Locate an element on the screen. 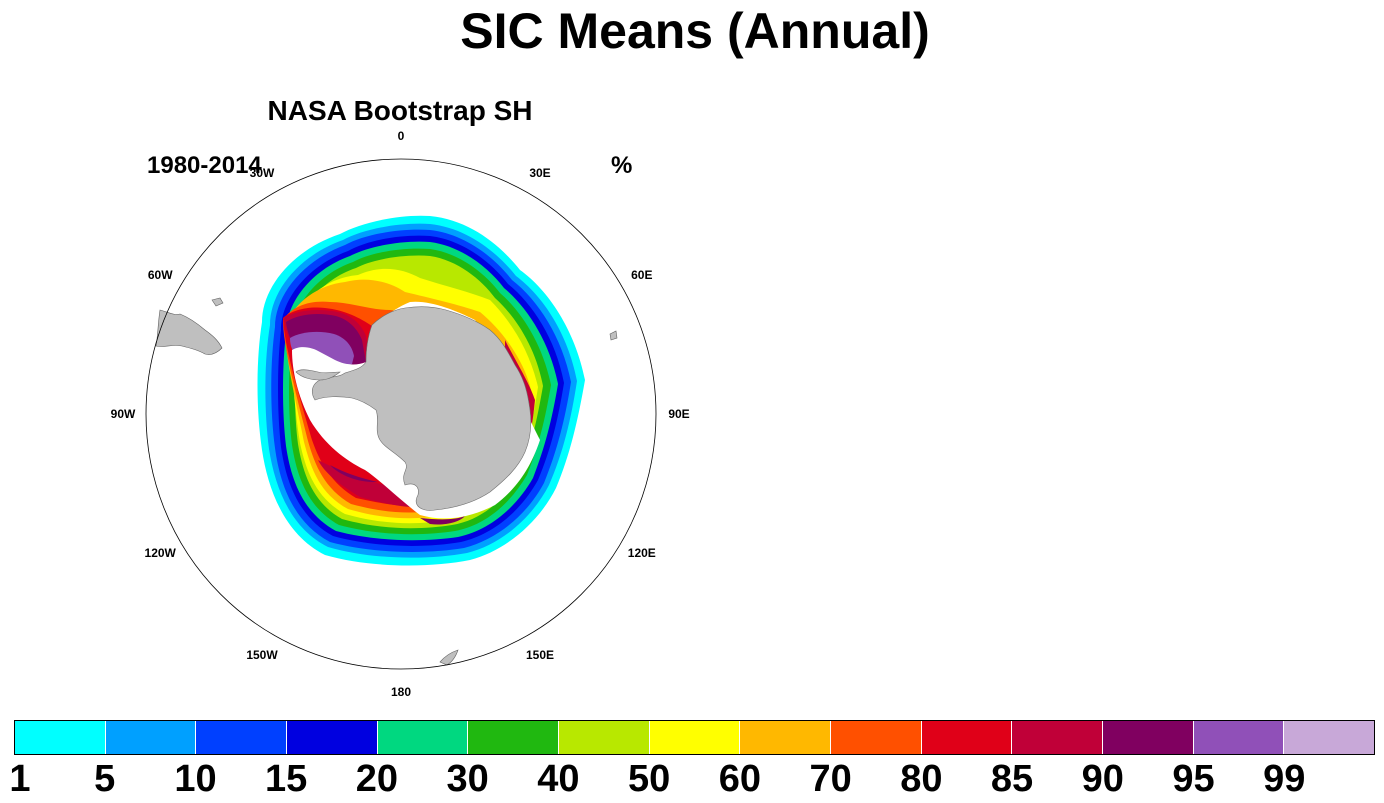 This screenshot has width=1384, height=803. colorbar-label: 40 is located at coordinates (558, 779).